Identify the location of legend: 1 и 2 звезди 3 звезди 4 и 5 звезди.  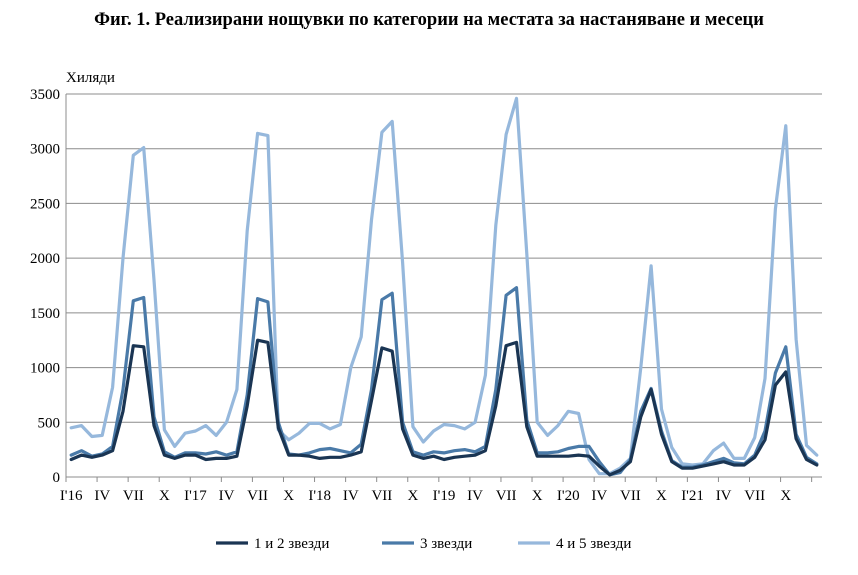
(423, 544).